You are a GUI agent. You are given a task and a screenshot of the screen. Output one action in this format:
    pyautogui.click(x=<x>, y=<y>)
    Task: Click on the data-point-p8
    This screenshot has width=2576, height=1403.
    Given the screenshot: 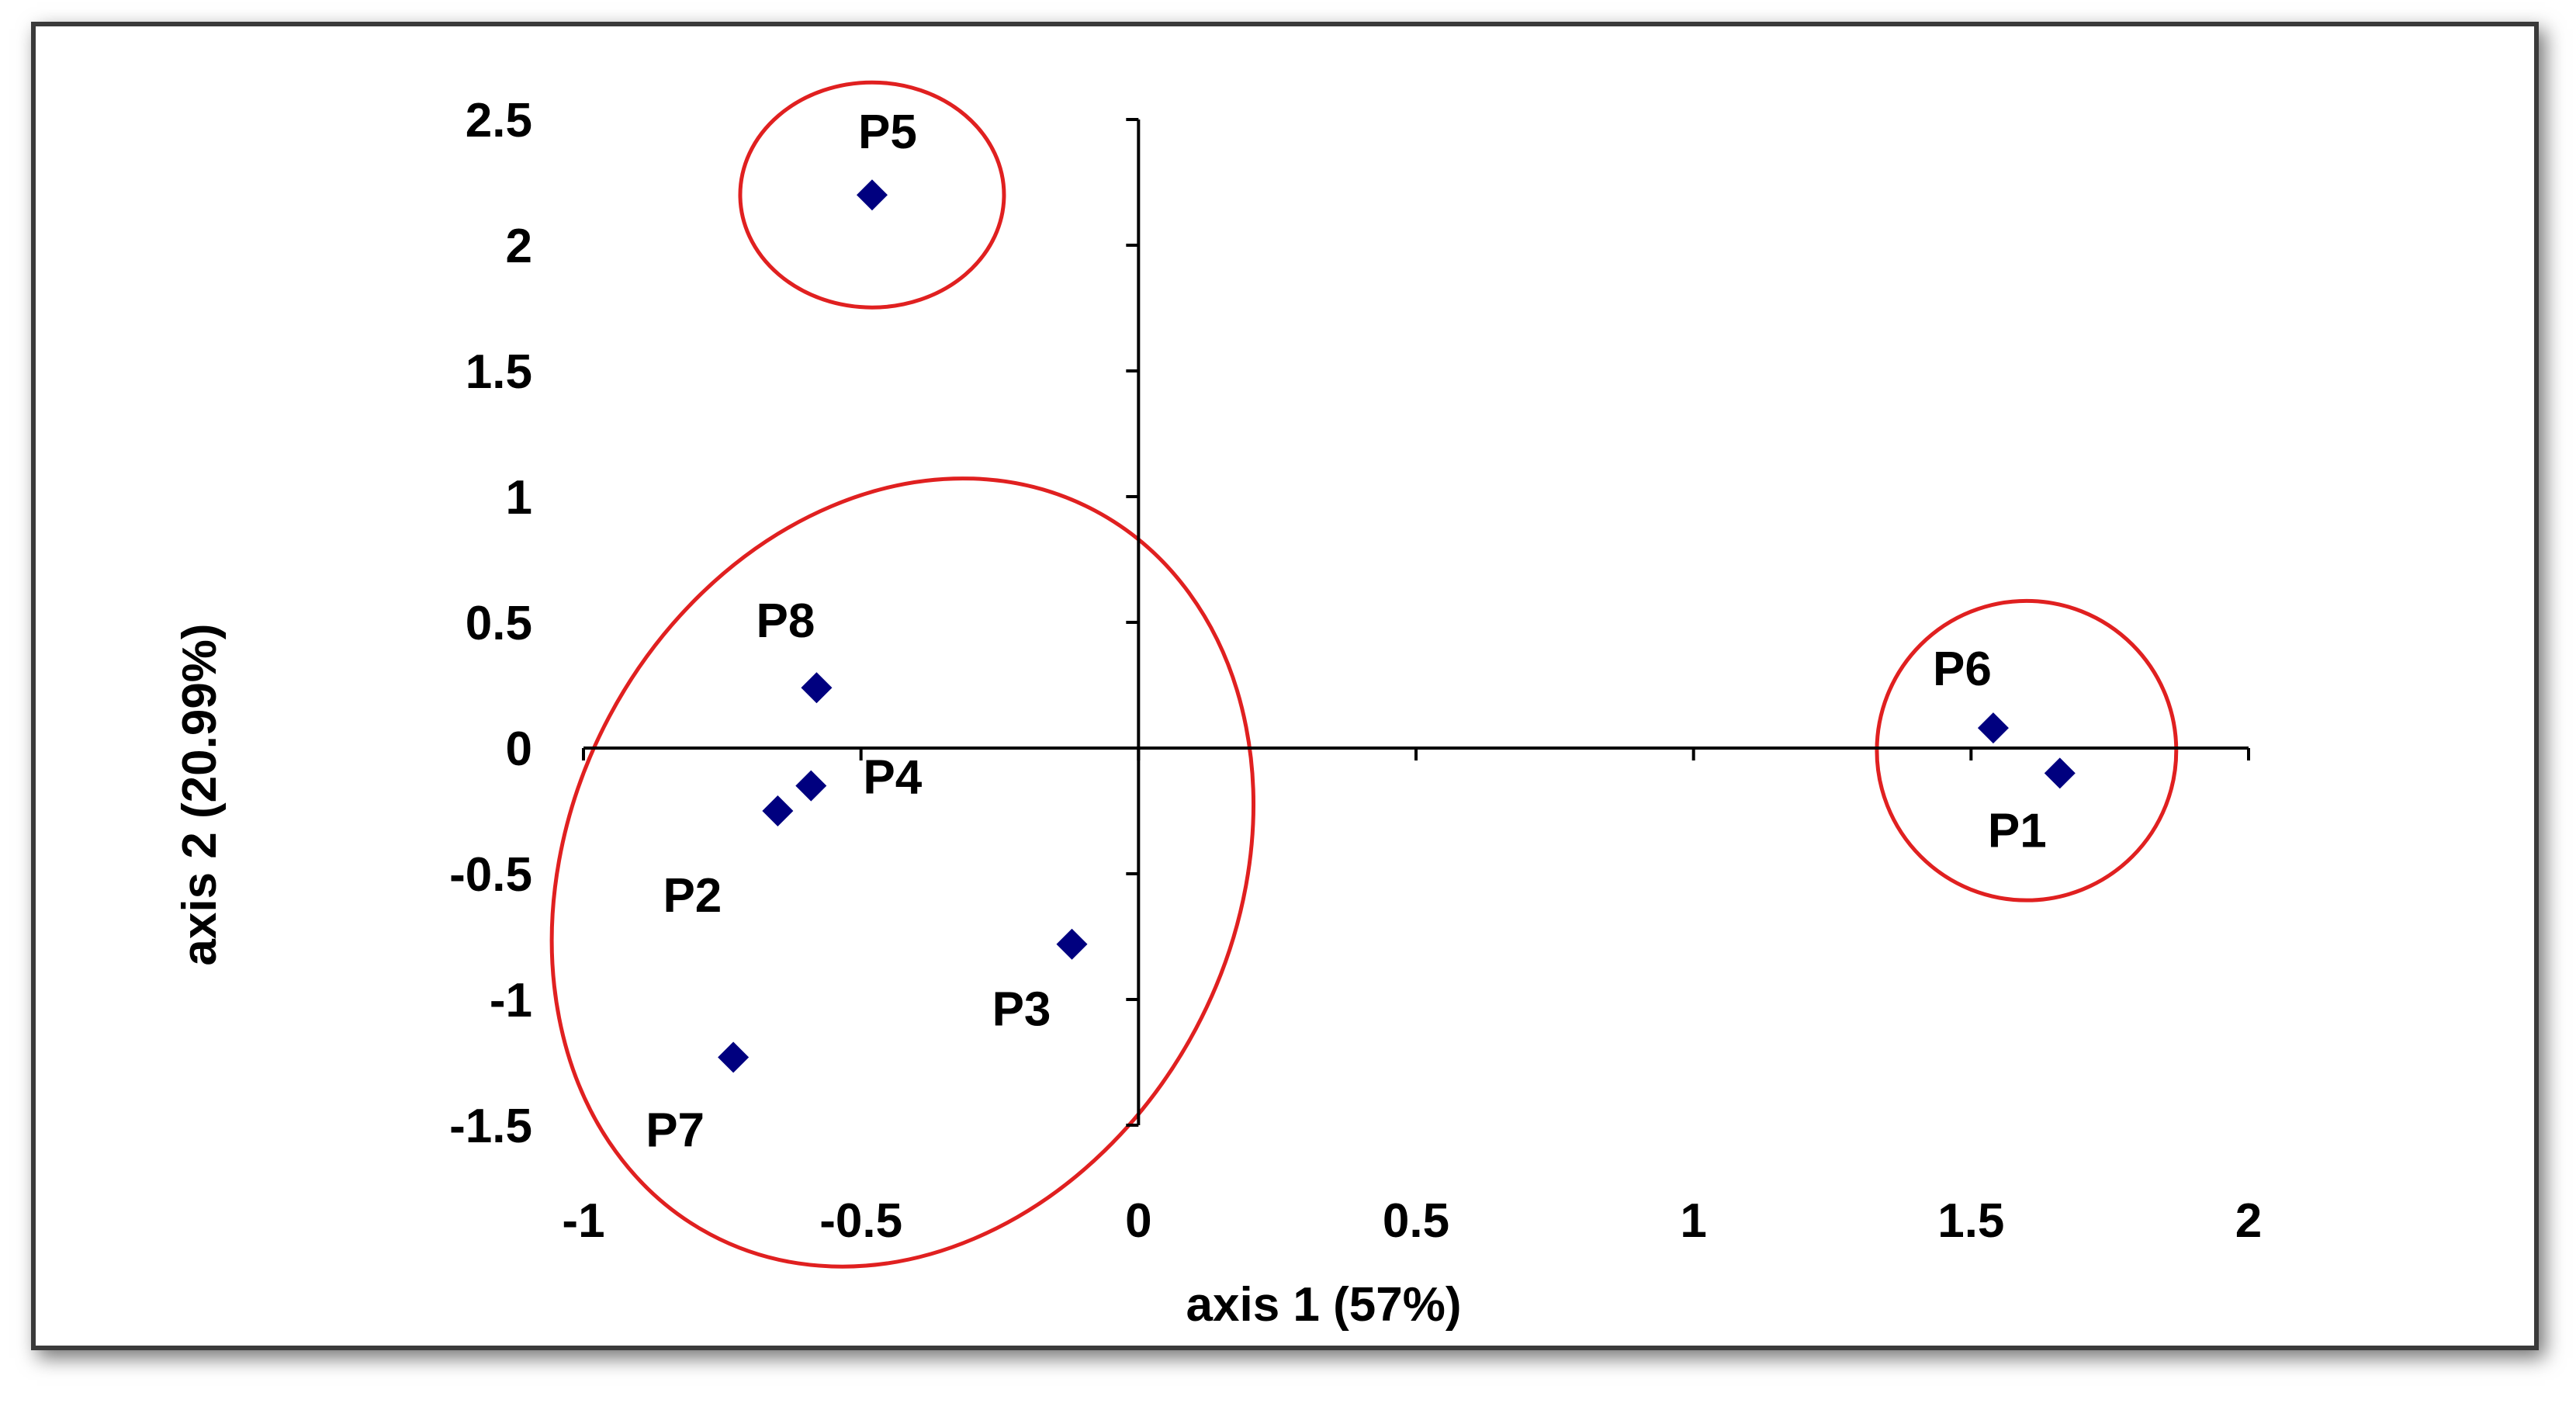 What is the action you would take?
    pyautogui.click(x=817, y=688)
    